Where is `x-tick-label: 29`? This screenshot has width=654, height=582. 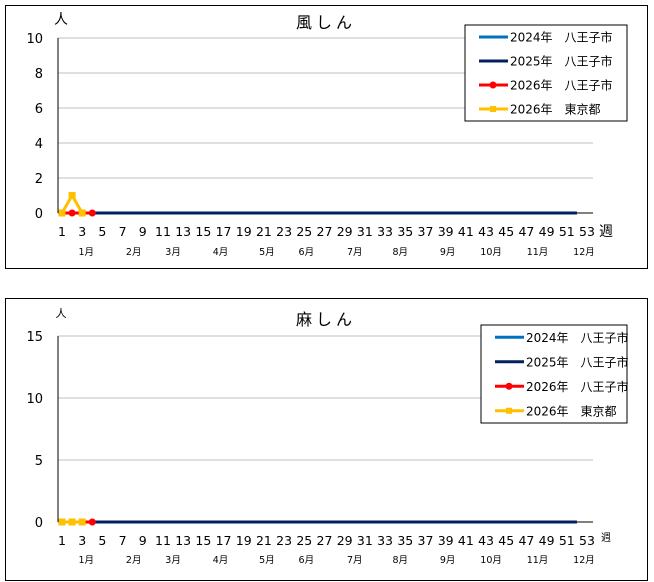
x-tick-label: 29 is located at coordinates (345, 540).